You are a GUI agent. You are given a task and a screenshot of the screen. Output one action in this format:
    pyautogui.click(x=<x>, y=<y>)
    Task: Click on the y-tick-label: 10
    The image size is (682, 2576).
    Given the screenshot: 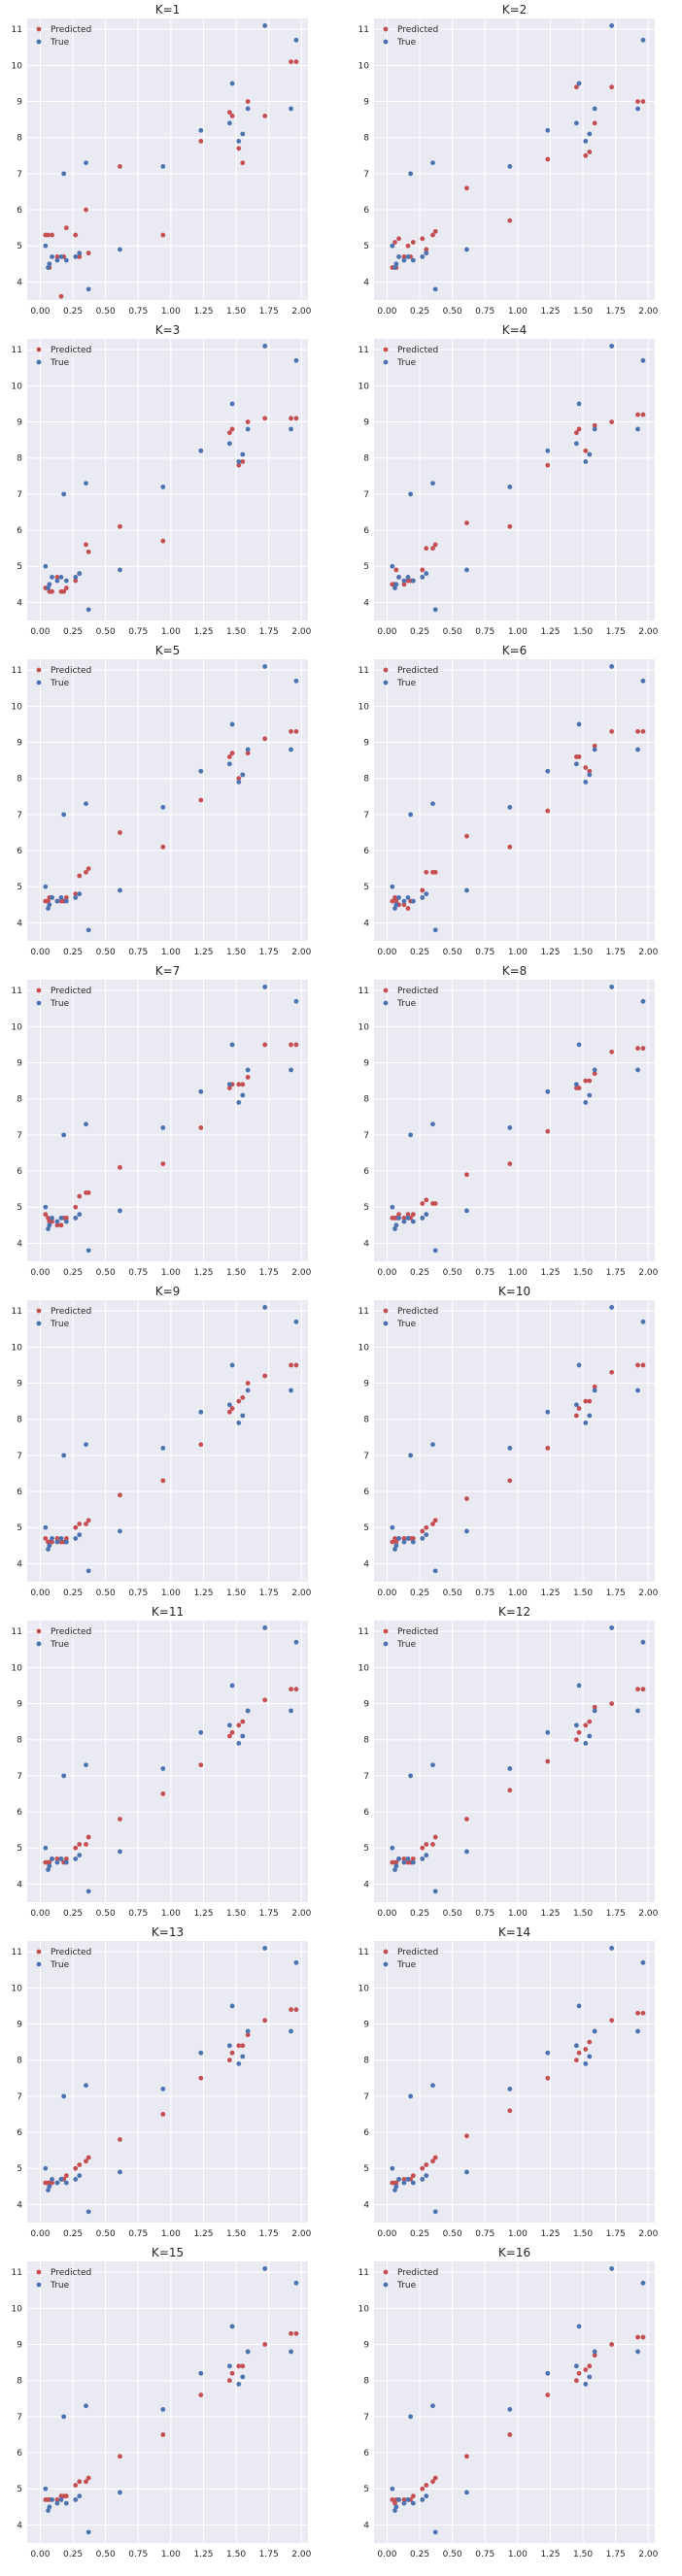 What is the action you would take?
    pyautogui.click(x=17, y=387)
    